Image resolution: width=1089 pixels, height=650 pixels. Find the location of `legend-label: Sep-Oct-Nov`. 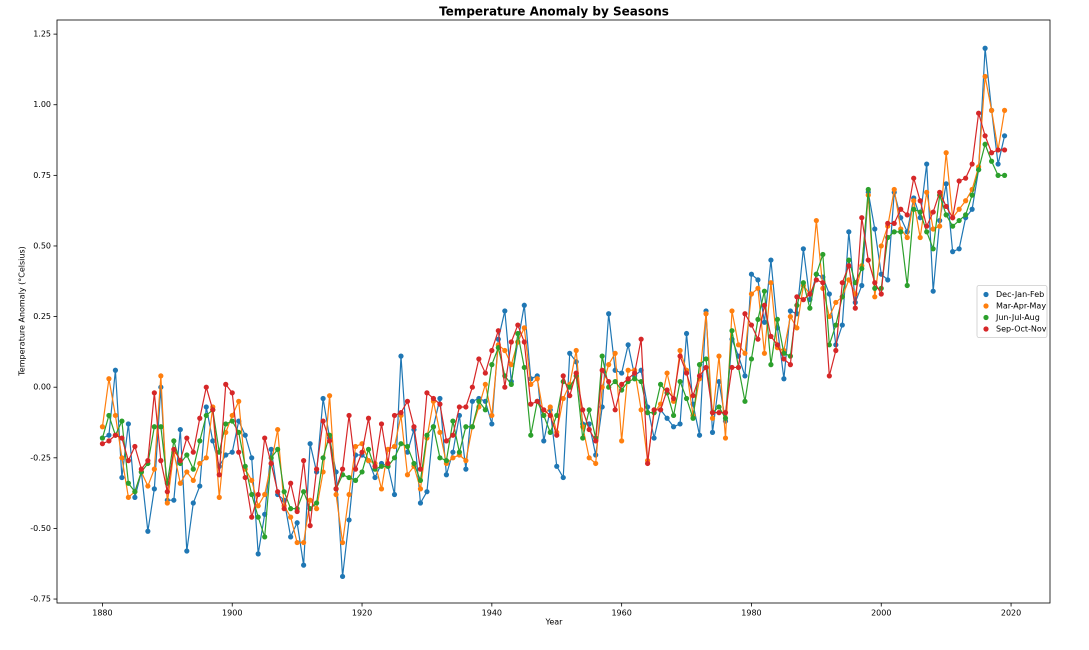

legend-label: Sep-Oct-Nov is located at coordinates (1021, 329).